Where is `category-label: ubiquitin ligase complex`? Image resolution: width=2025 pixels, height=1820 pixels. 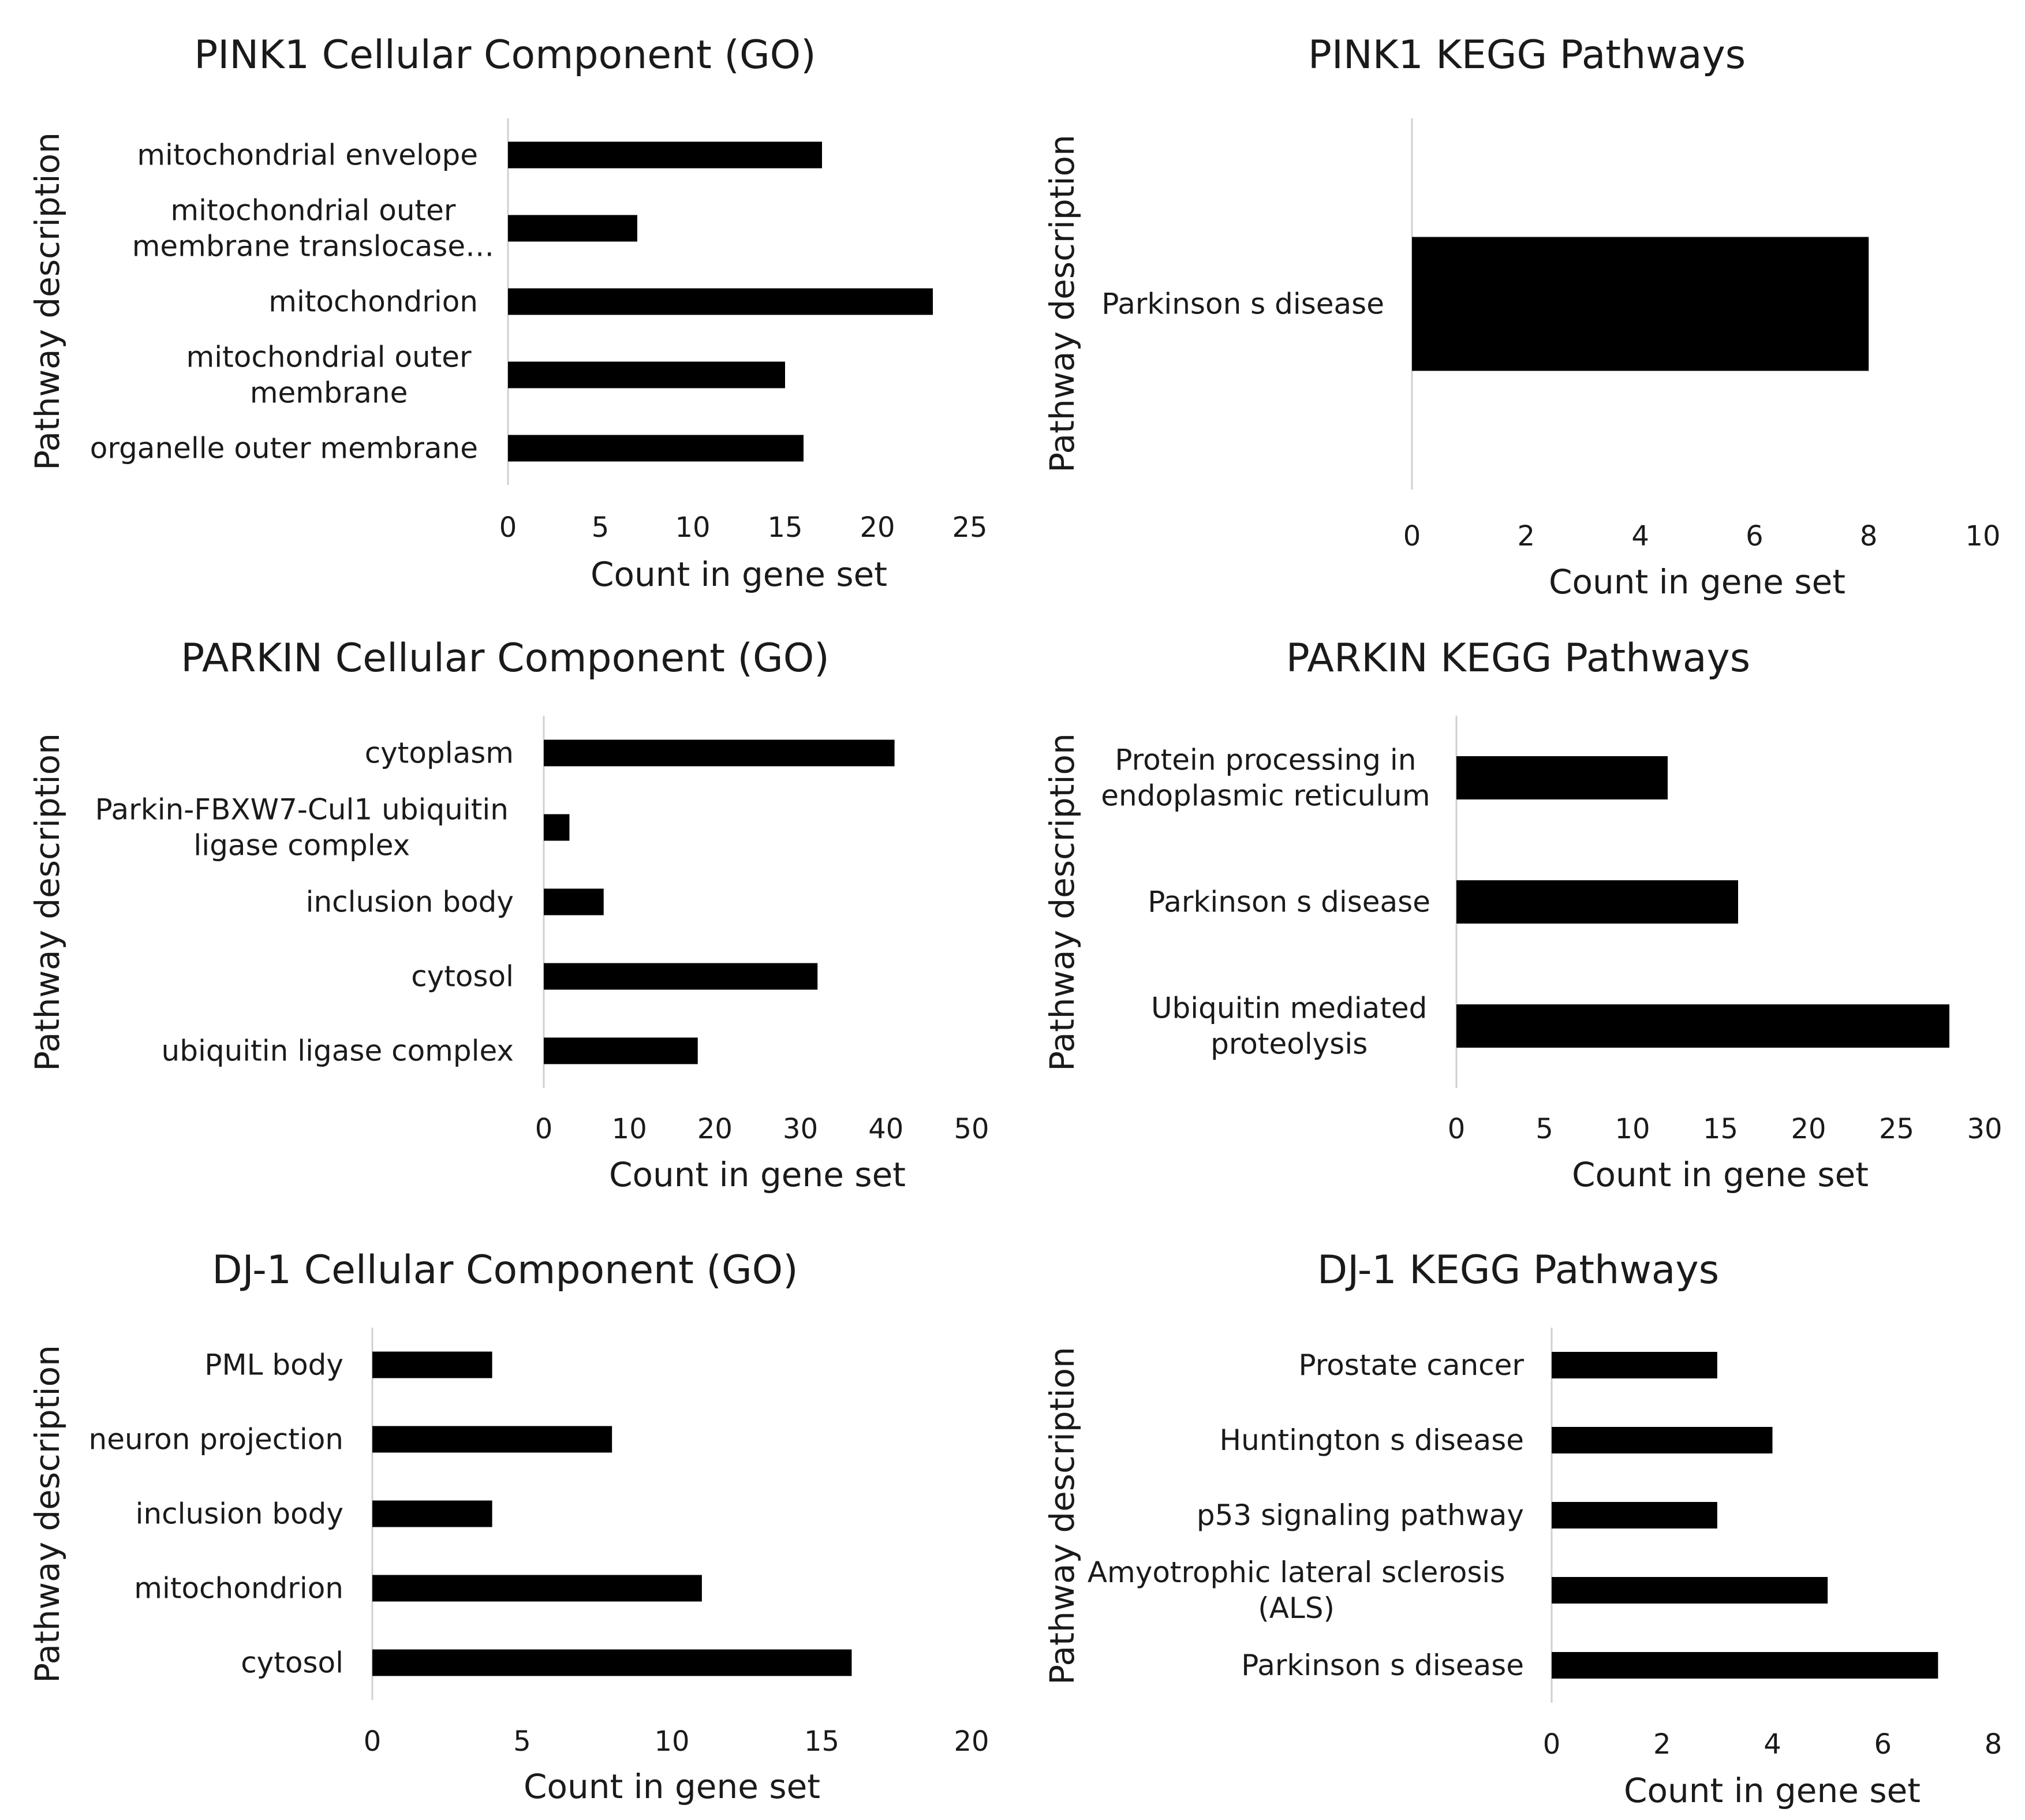 category-label: ubiquitin ligase complex is located at coordinates (338, 1051).